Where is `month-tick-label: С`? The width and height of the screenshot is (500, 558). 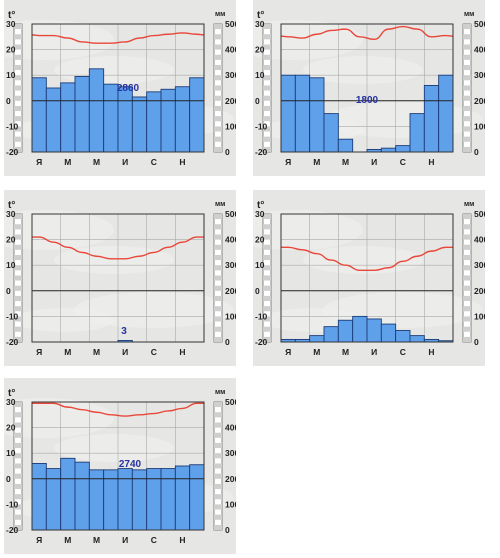
month-tick-label: С is located at coordinates (403, 352).